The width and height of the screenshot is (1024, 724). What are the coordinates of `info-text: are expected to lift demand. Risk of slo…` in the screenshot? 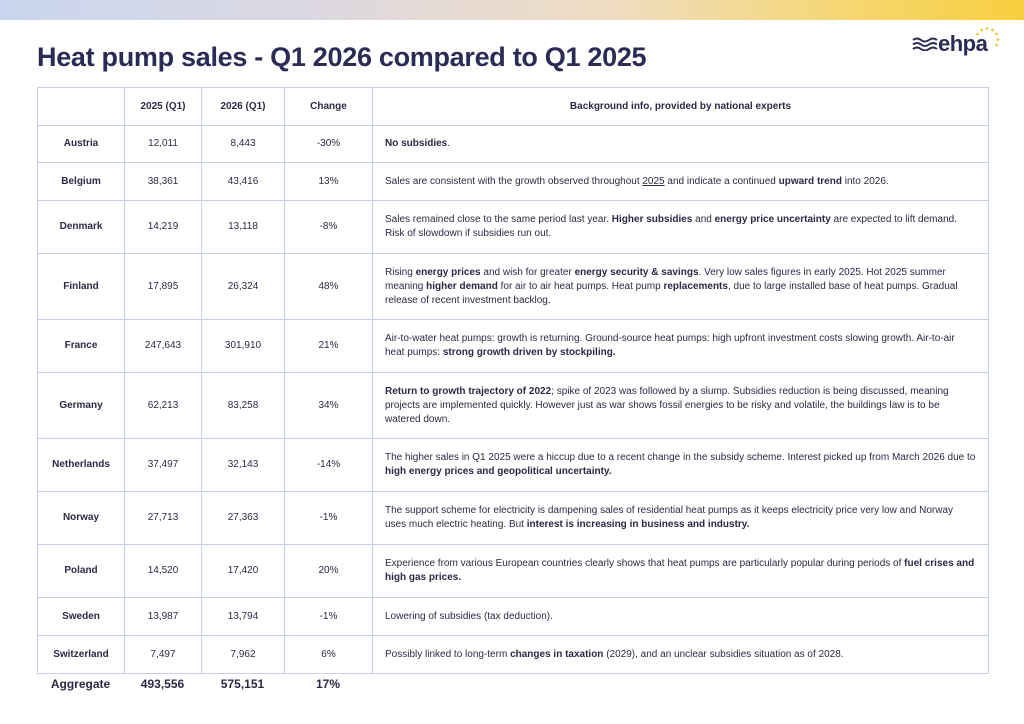 It's located at (671, 226).